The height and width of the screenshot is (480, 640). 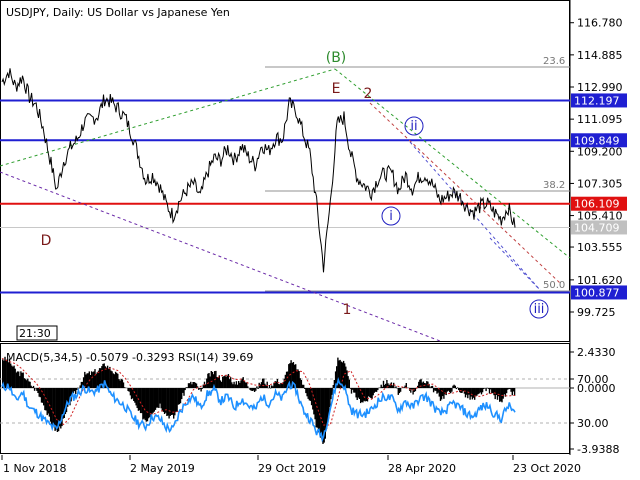 What do you see at coordinates (600, 55) in the screenshot?
I see `price-label: 114.885` at bounding box center [600, 55].